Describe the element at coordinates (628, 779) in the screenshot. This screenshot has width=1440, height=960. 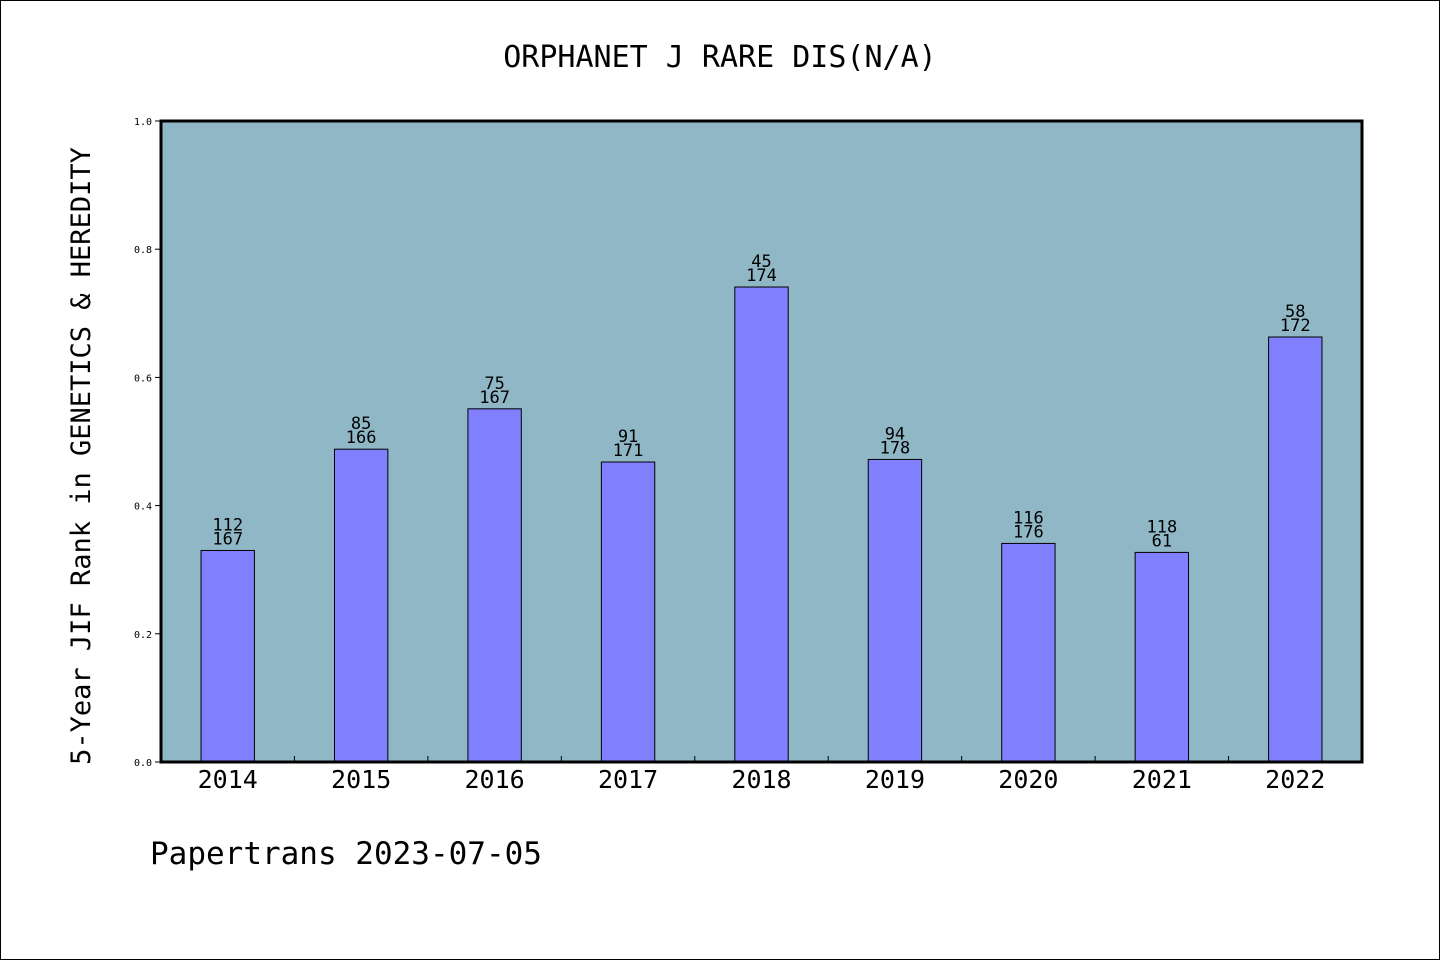
I see `x-tick-label: 2017` at that location.